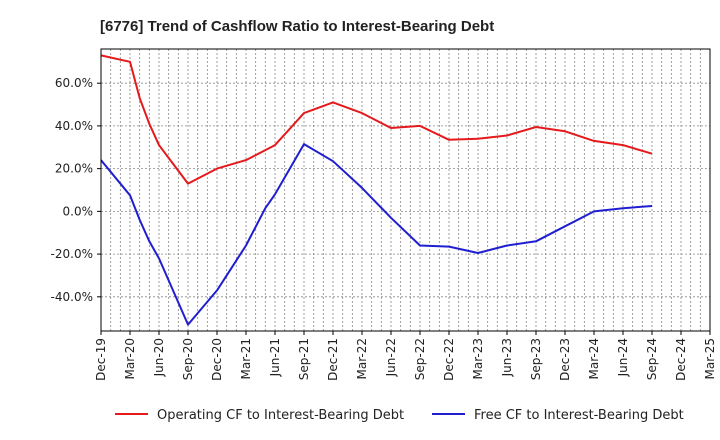 This screenshot has height=440, width=720. Describe the element at coordinates (681, 359) in the screenshot. I see `x-tick-label: Dec-24` at that location.